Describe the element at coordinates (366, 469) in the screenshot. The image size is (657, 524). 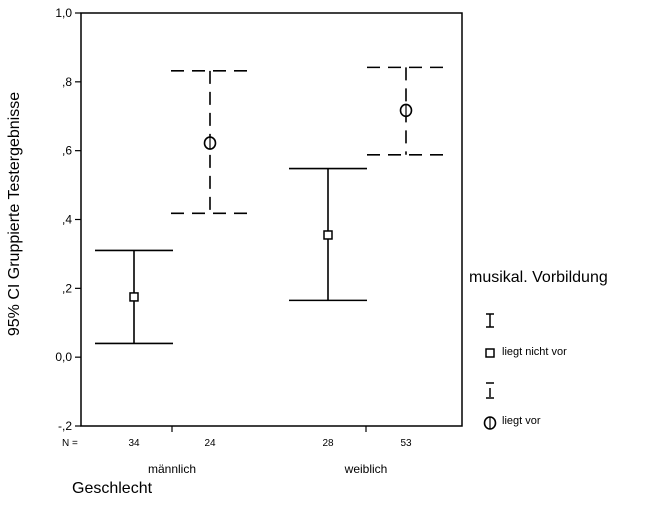
I see `category-label-weiblich: weiblich` at that location.